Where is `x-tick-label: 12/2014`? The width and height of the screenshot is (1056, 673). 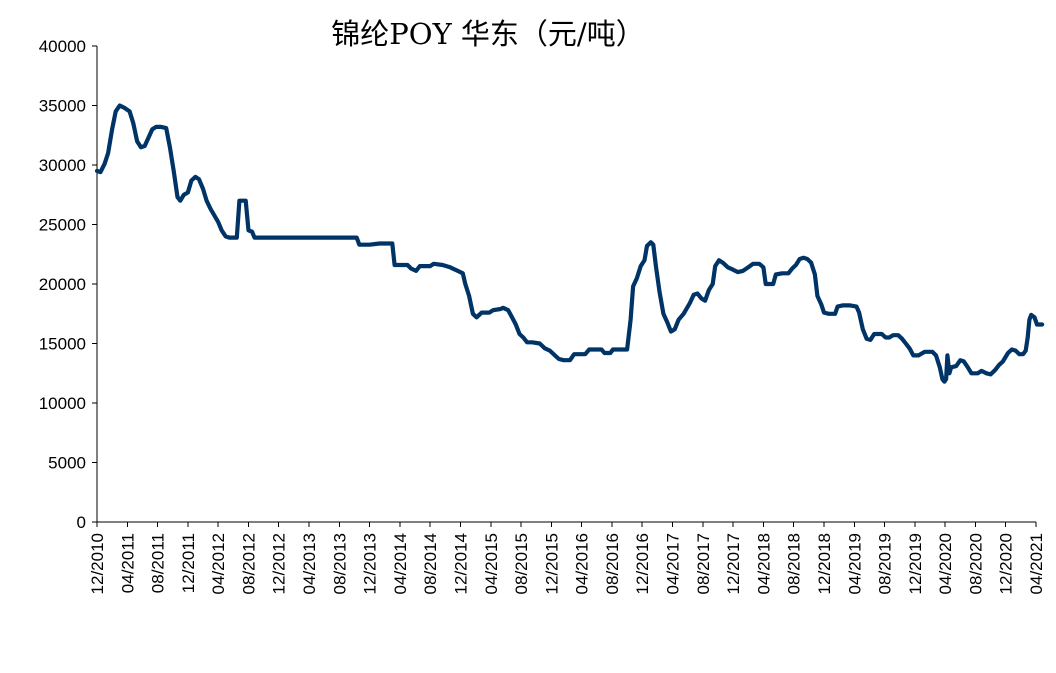
x-tick-label: 12/2014 is located at coordinates (460, 563).